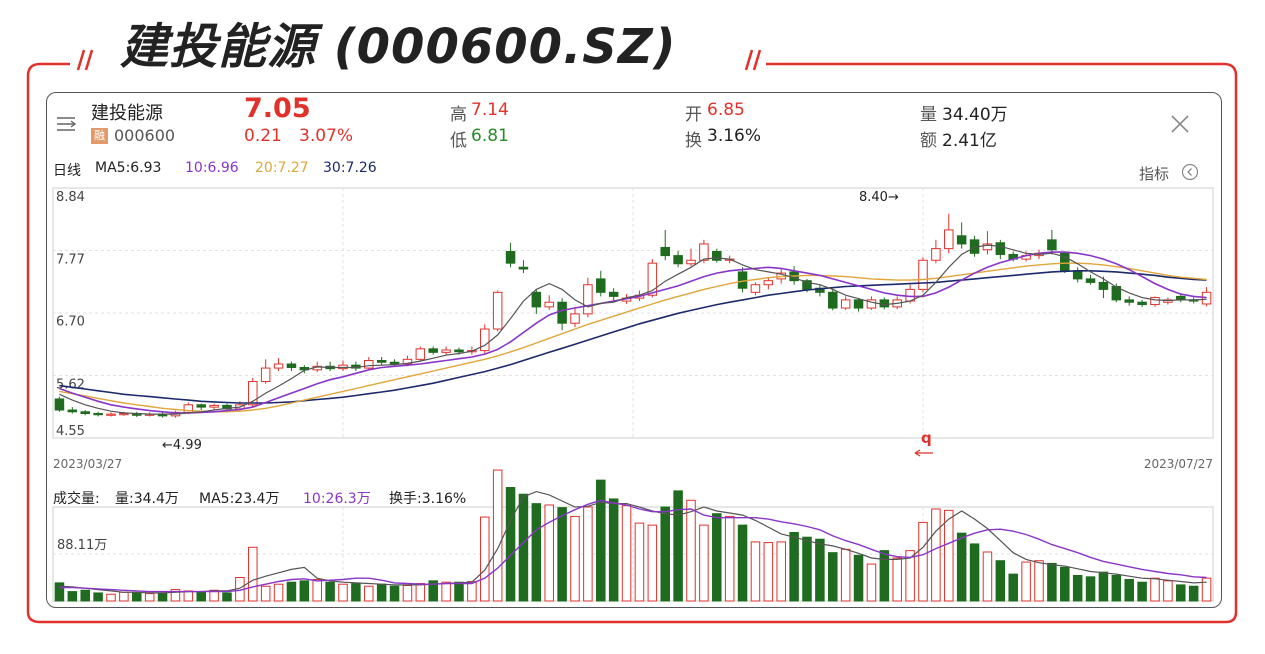 This screenshot has width=1265, height=654. What do you see at coordinates (428, 499) in the screenshot?
I see `volume-turnover-readout: 换手:3.16%` at bounding box center [428, 499].